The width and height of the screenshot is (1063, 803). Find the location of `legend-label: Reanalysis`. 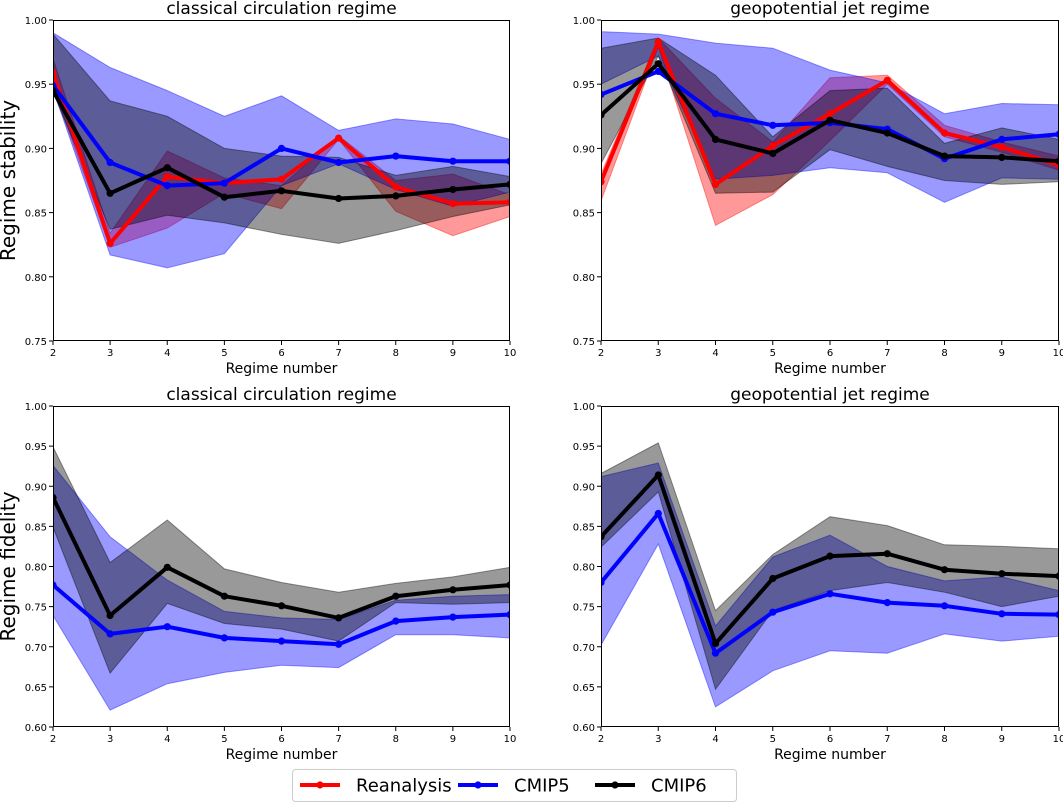

legend-label: Reanalysis is located at coordinates (404, 786).